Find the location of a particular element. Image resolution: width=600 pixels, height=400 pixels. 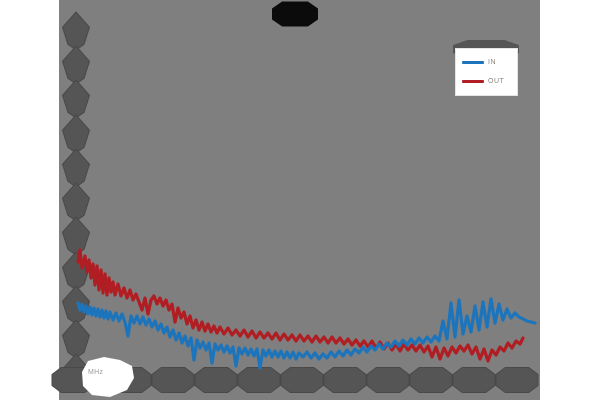

series-trace-in is located at coordinates (306, 333).